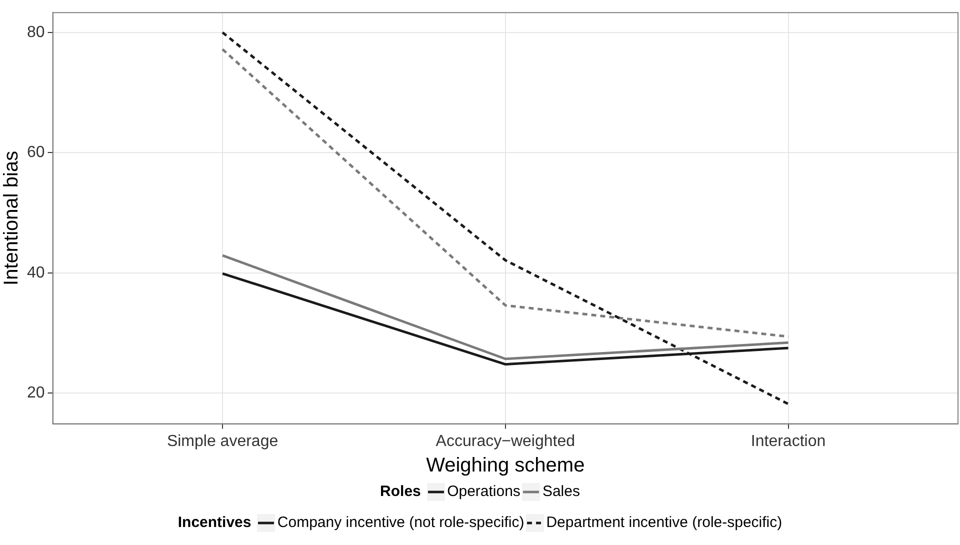 The image size is (960, 545). Describe the element at coordinates (400, 491) in the screenshot. I see `legend-title: Roles` at that location.